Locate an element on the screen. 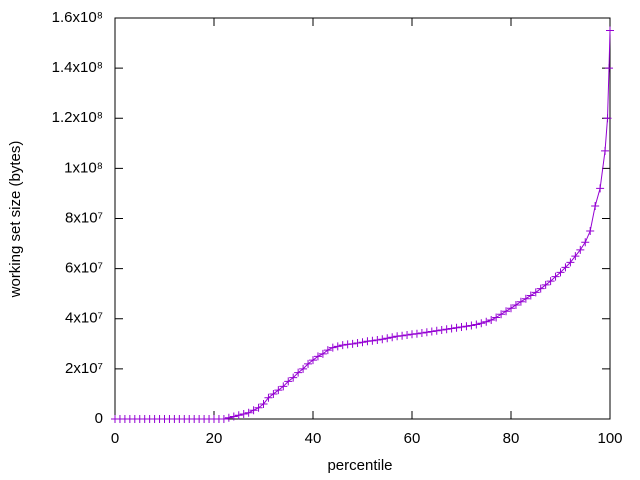 Image resolution: width=640 pixels, height=480 pixels. x-tick-label: 80 is located at coordinates (511, 438).